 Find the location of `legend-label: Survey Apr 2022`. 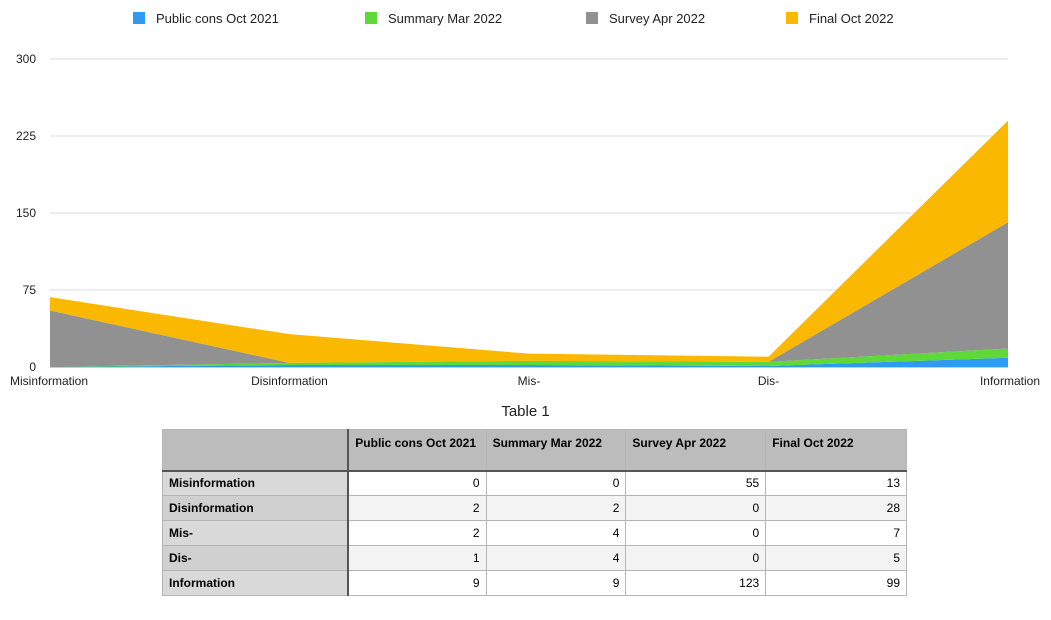

legend-label: Survey Apr 2022 is located at coordinates (657, 18).